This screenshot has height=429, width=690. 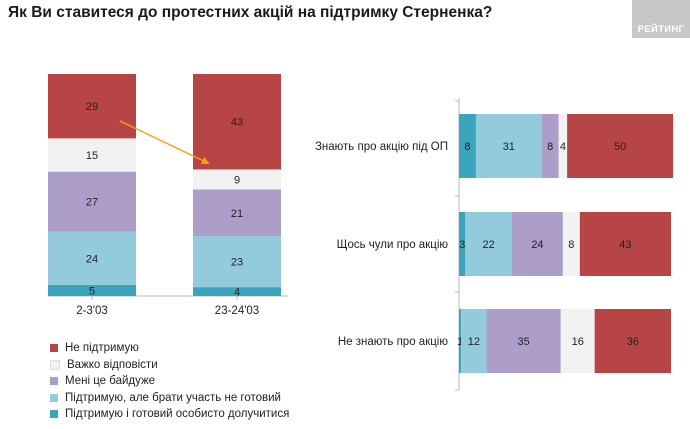 What do you see at coordinates (110, 381) in the screenshot?
I see `legend-label: Мені це байдуже` at bounding box center [110, 381].